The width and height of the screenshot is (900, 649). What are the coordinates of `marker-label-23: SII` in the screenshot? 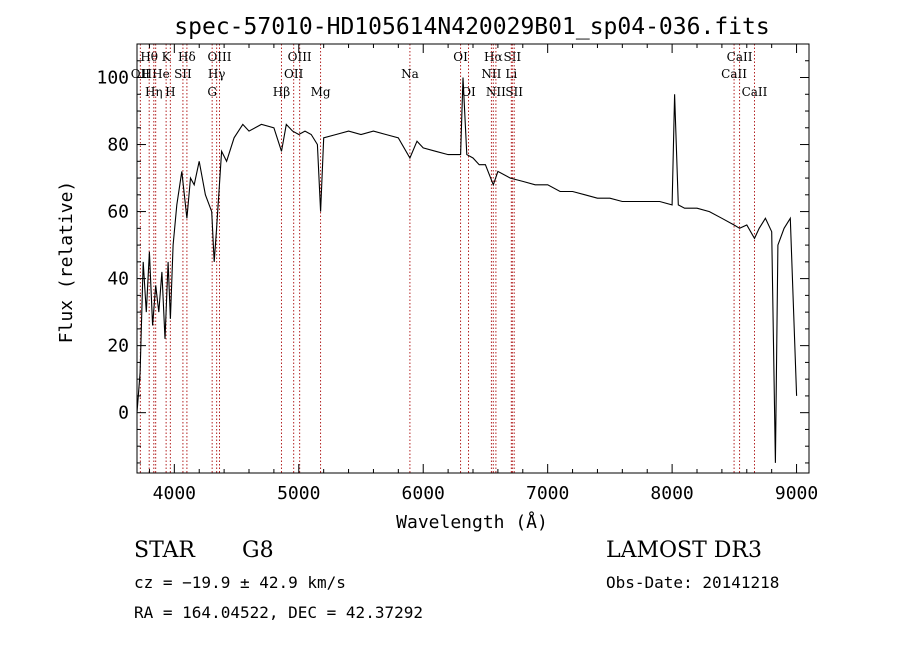 It's located at (514, 92).